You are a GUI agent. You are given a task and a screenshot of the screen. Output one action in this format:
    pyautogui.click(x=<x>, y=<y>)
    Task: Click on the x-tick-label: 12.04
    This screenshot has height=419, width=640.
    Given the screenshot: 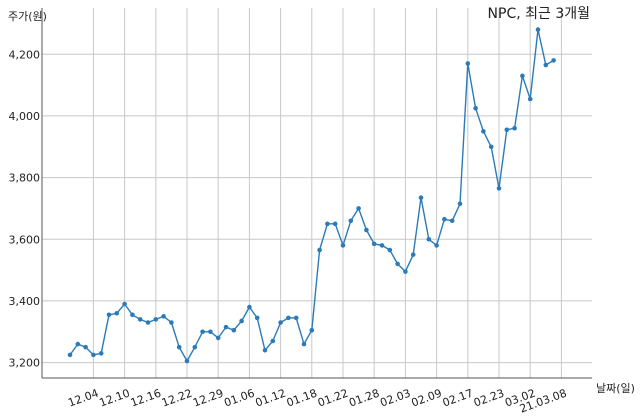 What is the action you would take?
    pyautogui.click(x=83, y=398)
    